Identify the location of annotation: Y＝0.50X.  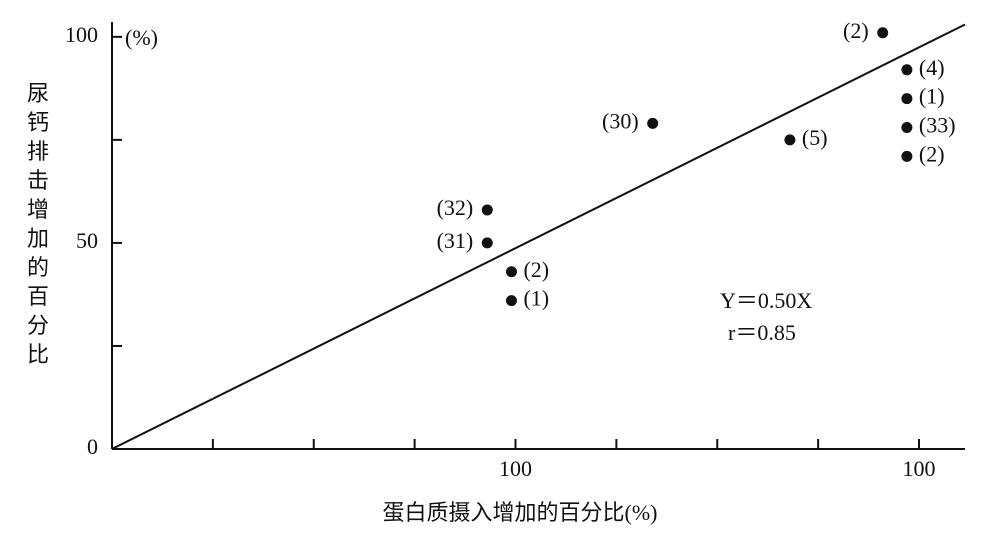
(766, 300).